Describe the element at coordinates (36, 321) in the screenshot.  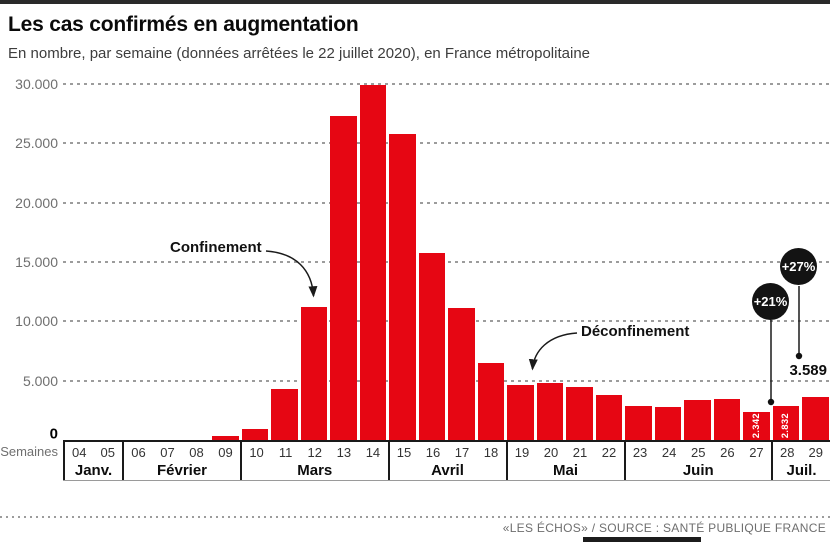
I see `y-tick-label-10000: 10.000` at that location.